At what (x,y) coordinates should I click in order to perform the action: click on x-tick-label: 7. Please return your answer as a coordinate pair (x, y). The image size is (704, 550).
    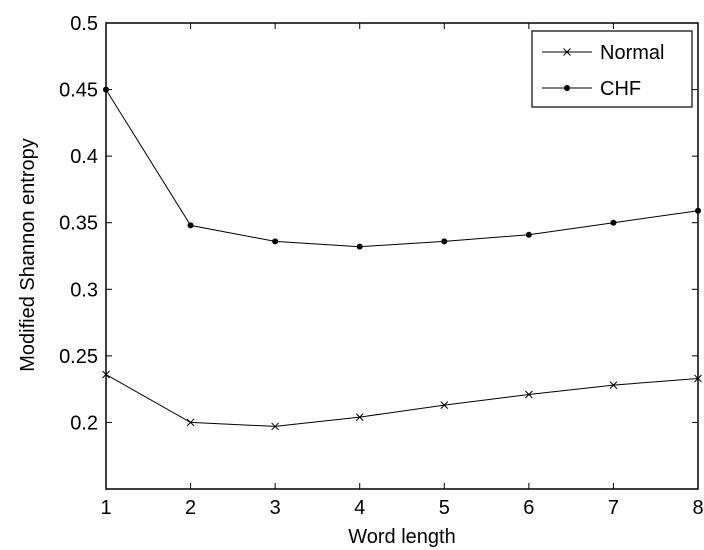
    Looking at the image, I should click on (613, 508).